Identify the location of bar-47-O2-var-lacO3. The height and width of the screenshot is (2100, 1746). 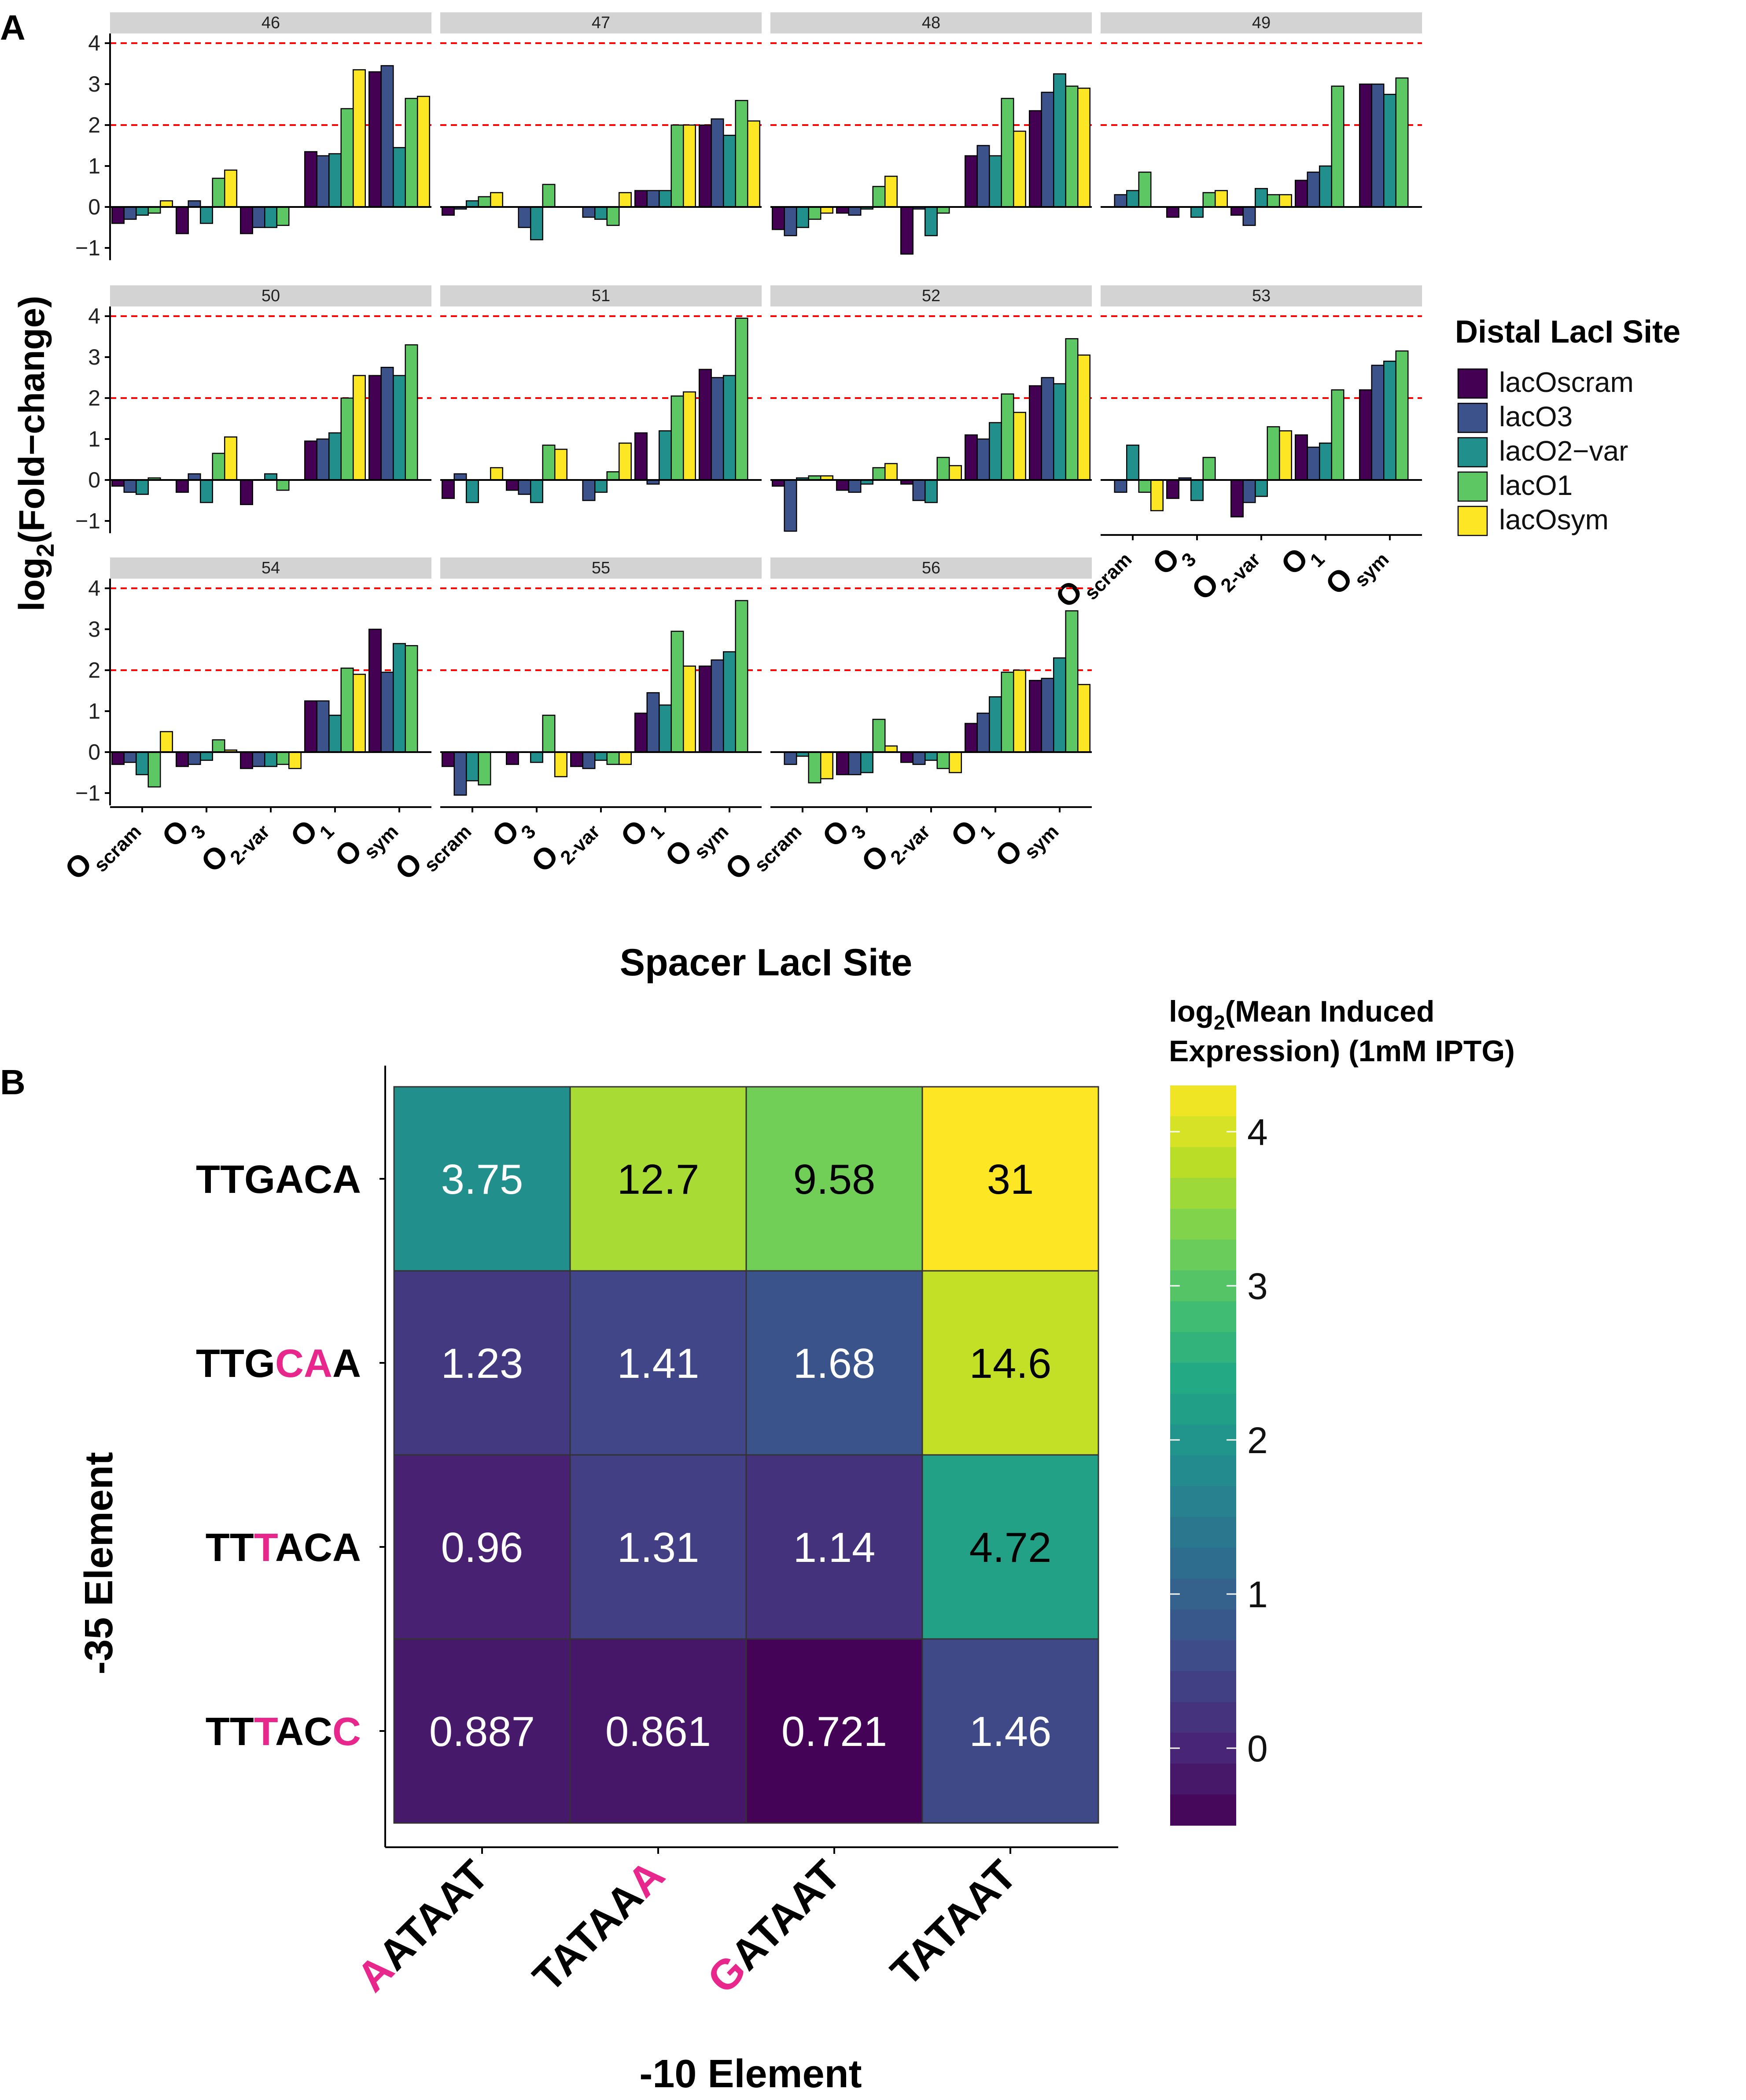
(589, 212).